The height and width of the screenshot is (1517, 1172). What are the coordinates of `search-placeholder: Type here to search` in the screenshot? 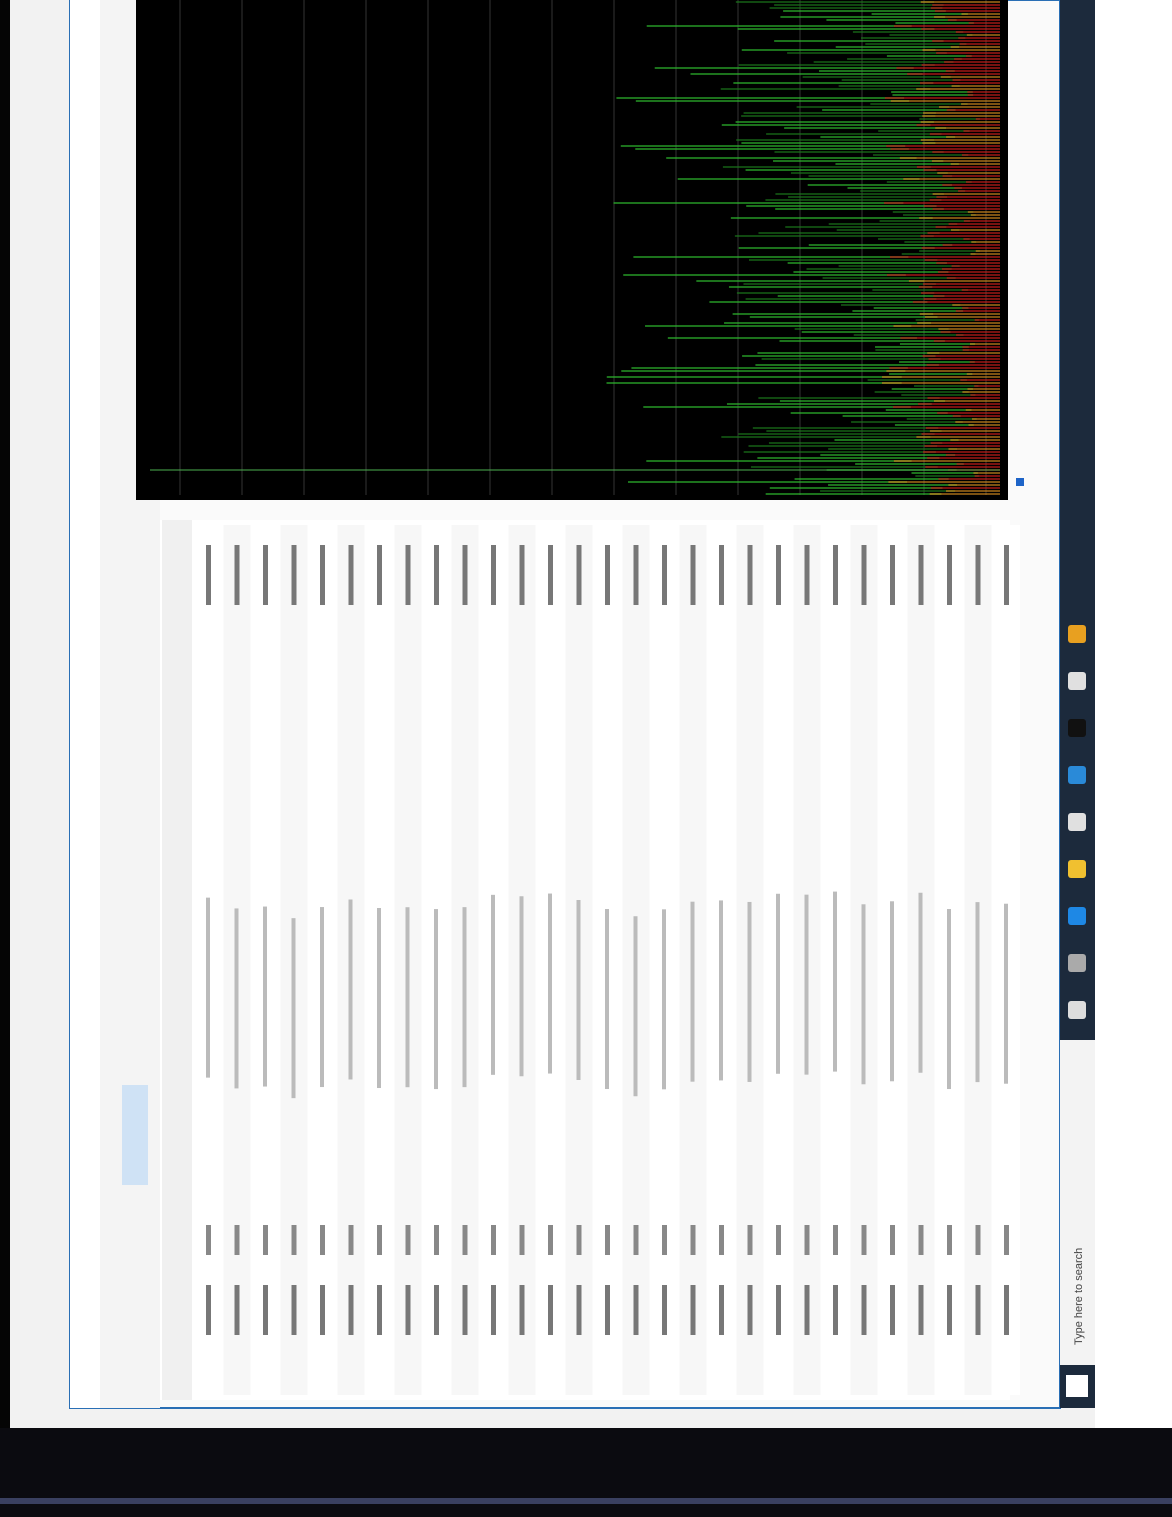 It's located at (1079, 1296).